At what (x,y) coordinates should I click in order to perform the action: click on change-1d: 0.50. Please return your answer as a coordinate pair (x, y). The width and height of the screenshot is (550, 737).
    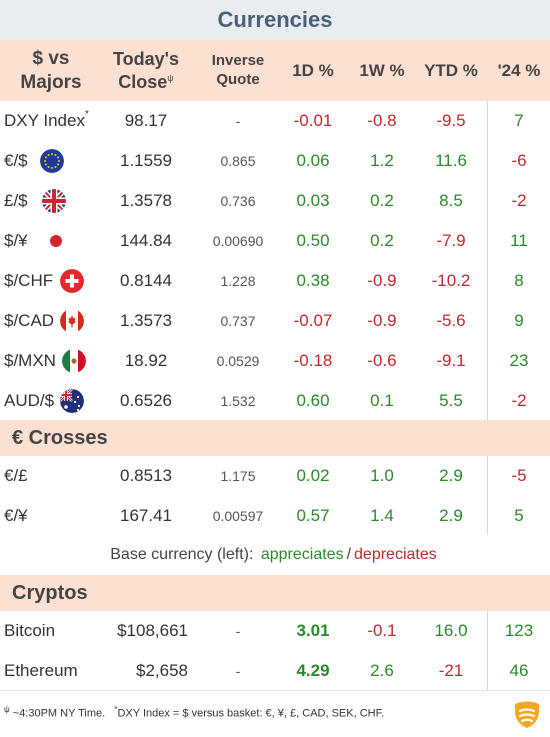
    Looking at the image, I should click on (313, 240).